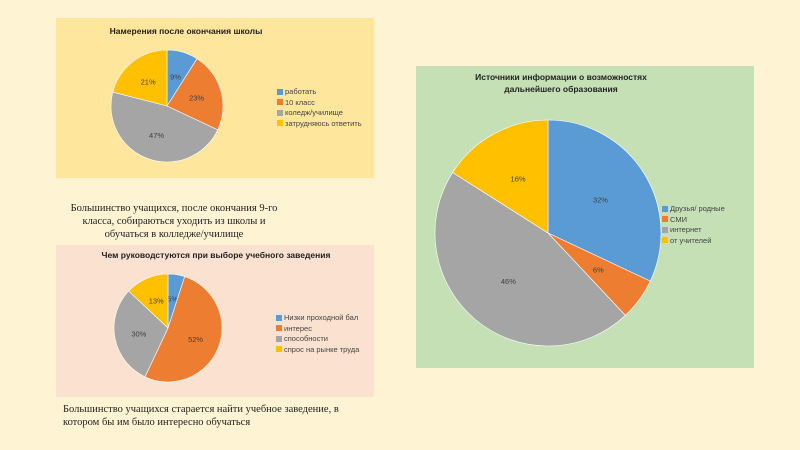  Describe the element at coordinates (317, 329) in the screenshot. I see `legend-item: интерес` at that location.